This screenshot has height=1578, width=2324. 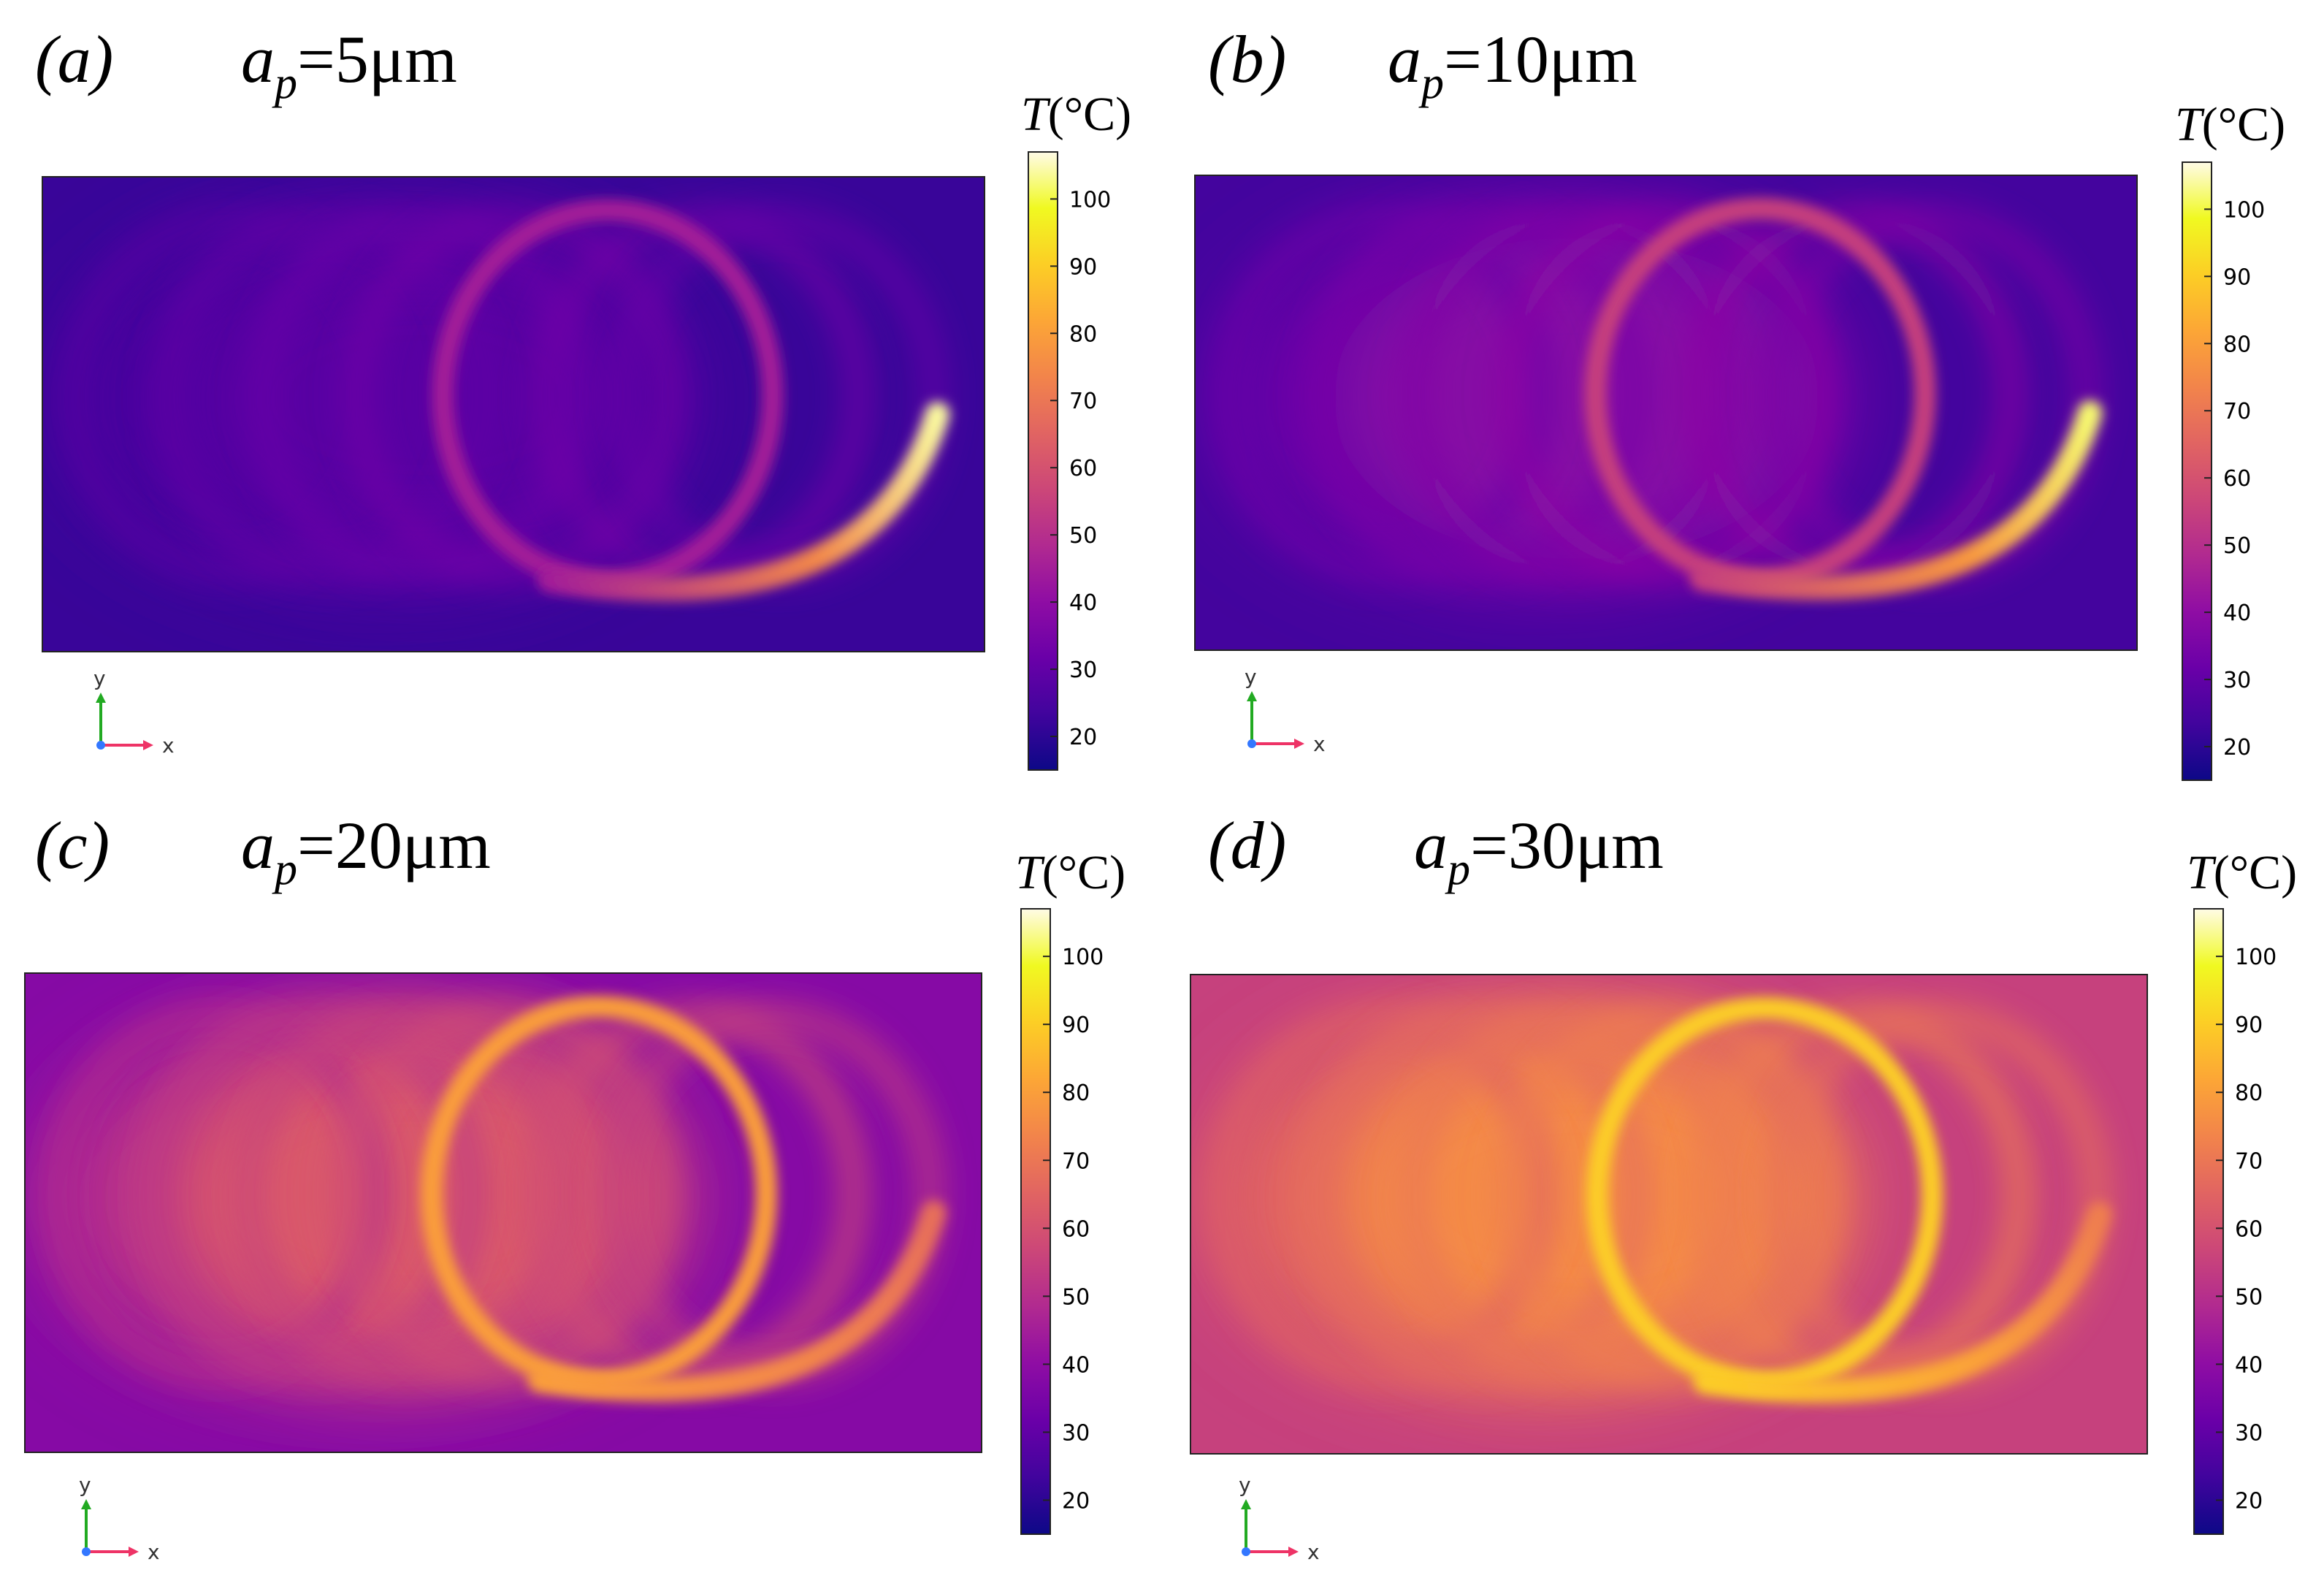 I want to click on parameter-label: ap=5μm, so click(x=349, y=65).